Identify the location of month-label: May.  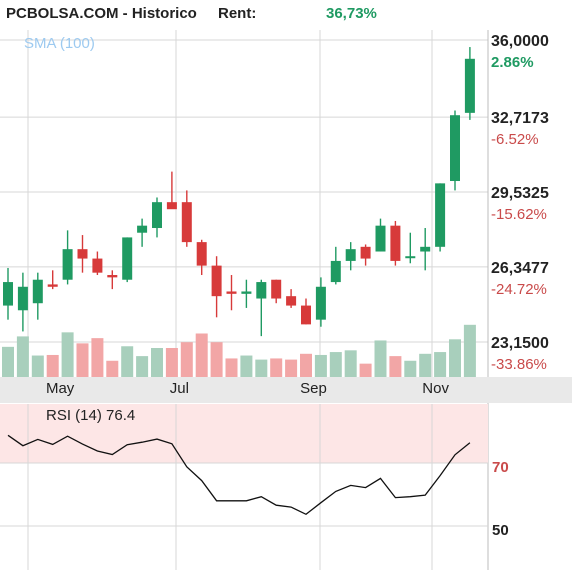
(60, 388).